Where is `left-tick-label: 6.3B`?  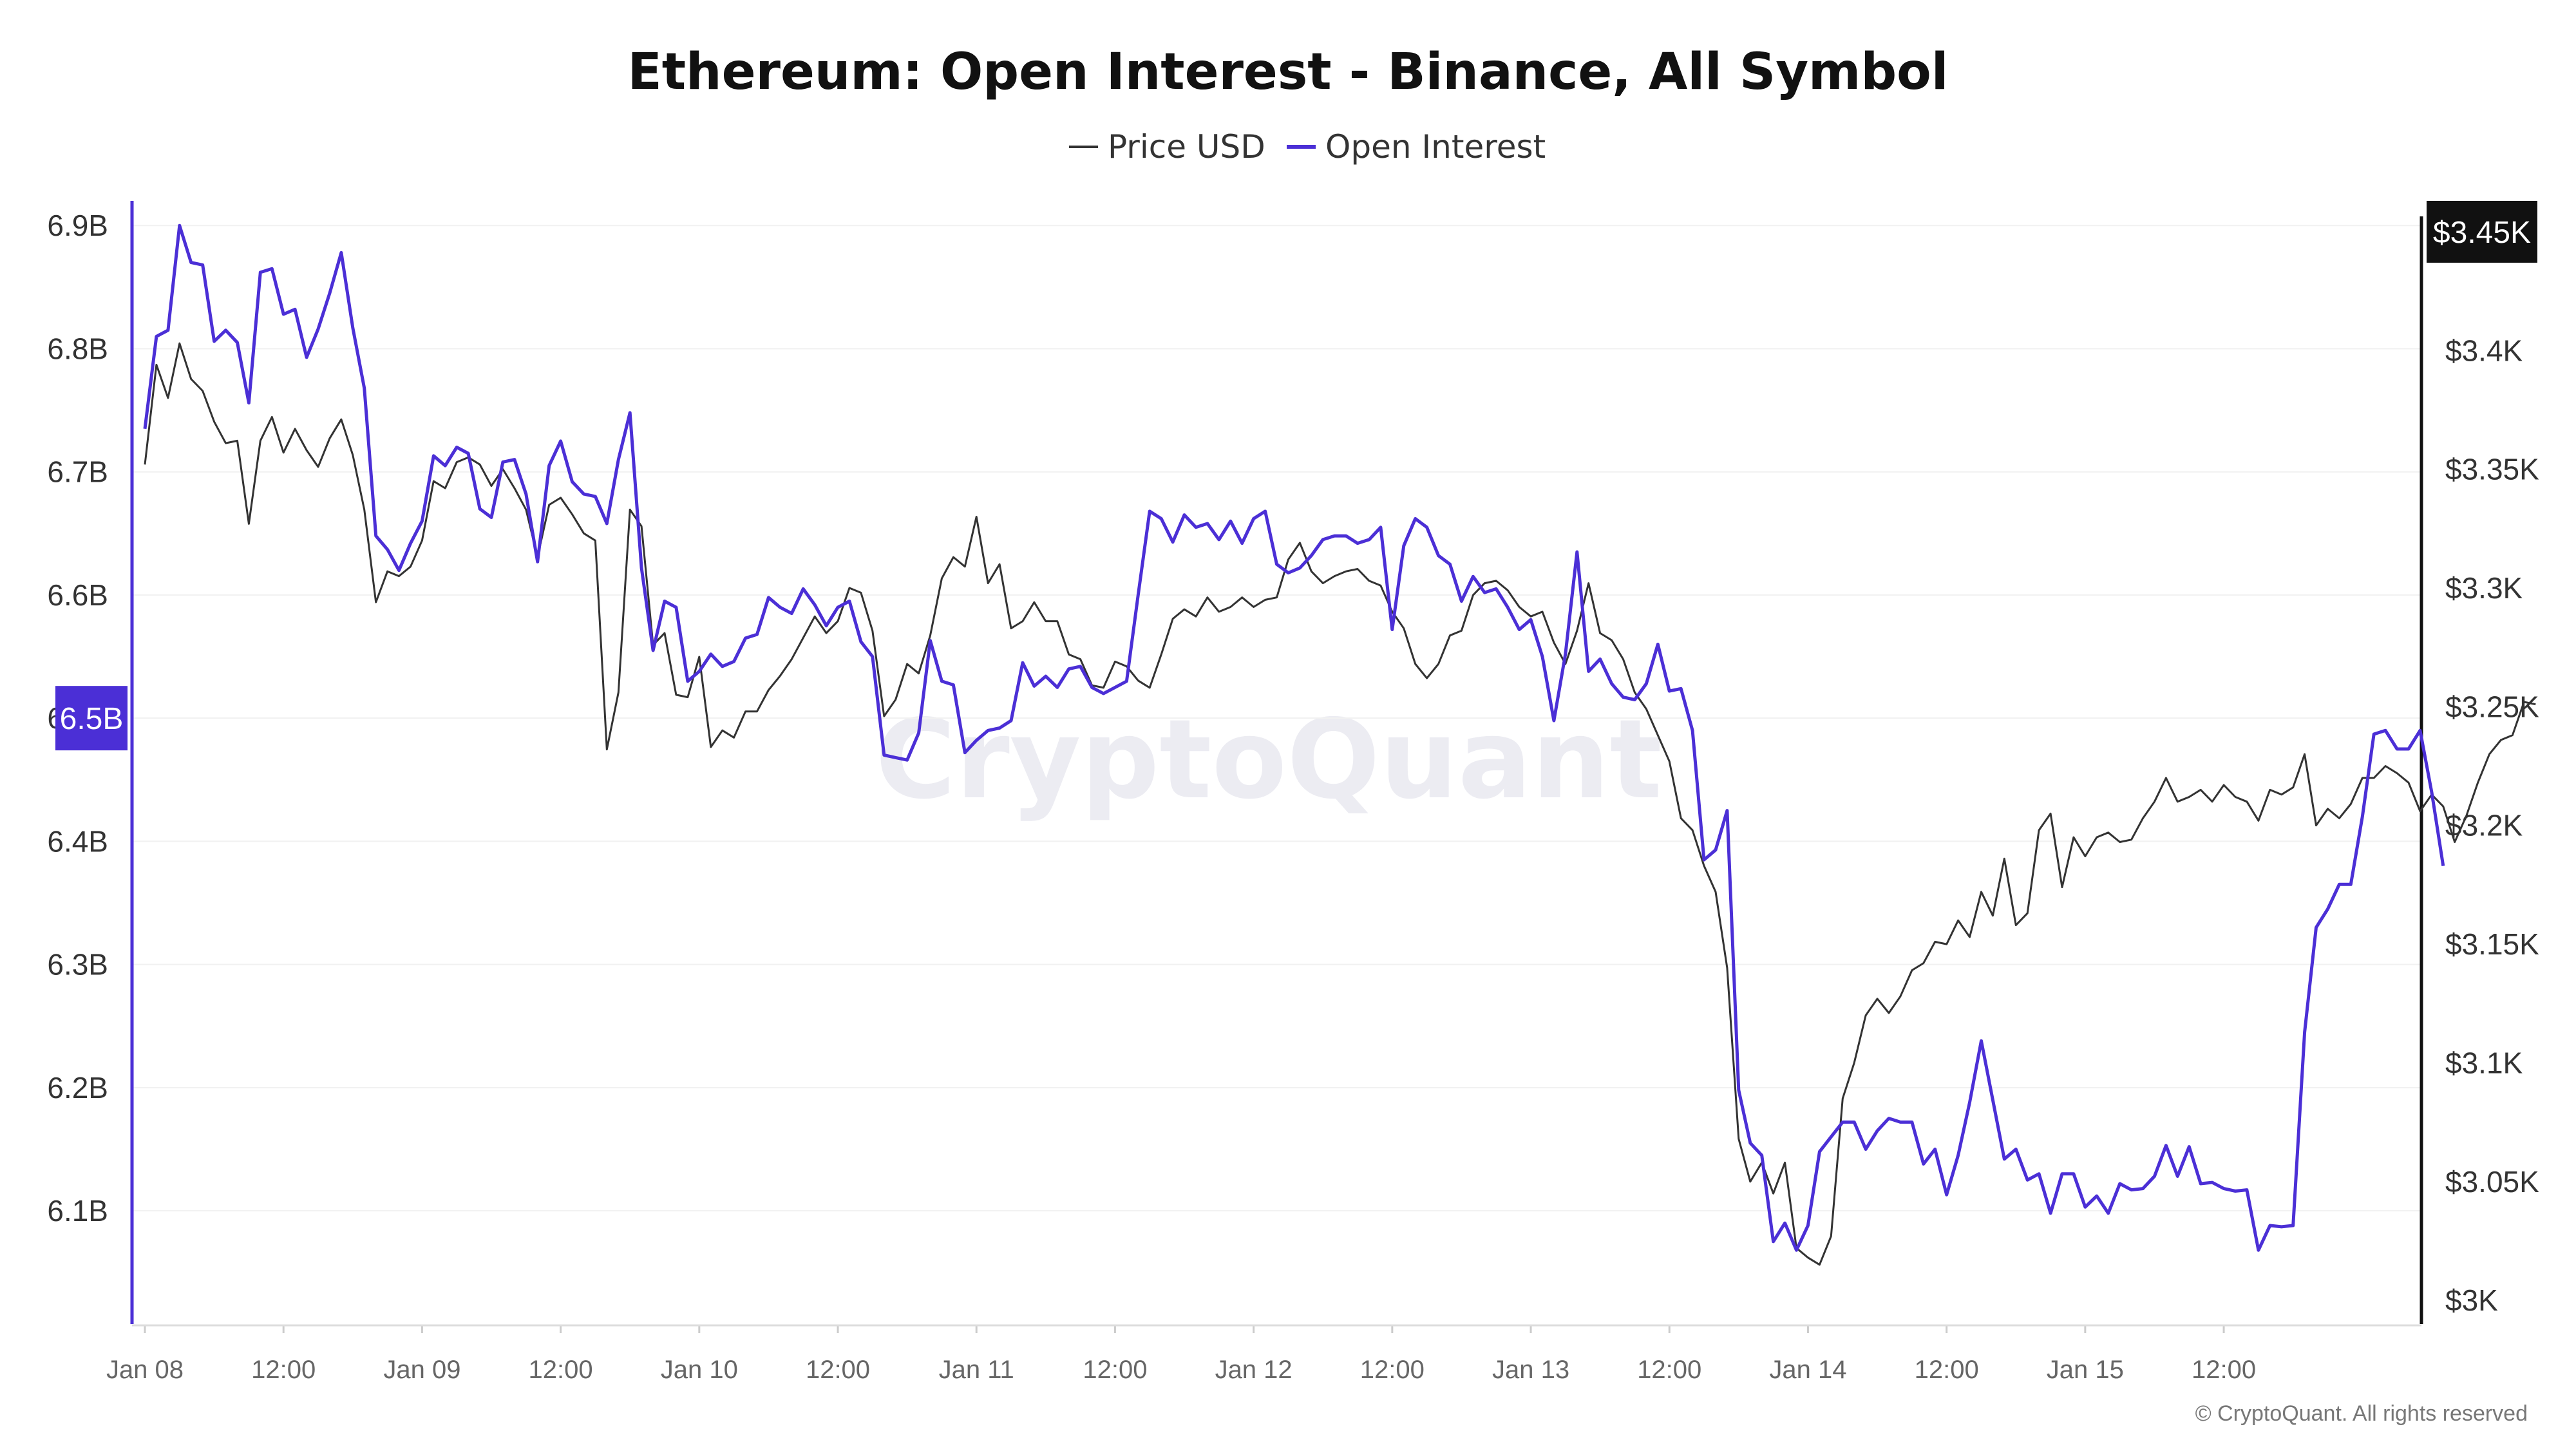 left-tick-label: 6.3B is located at coordinates (77, 965).